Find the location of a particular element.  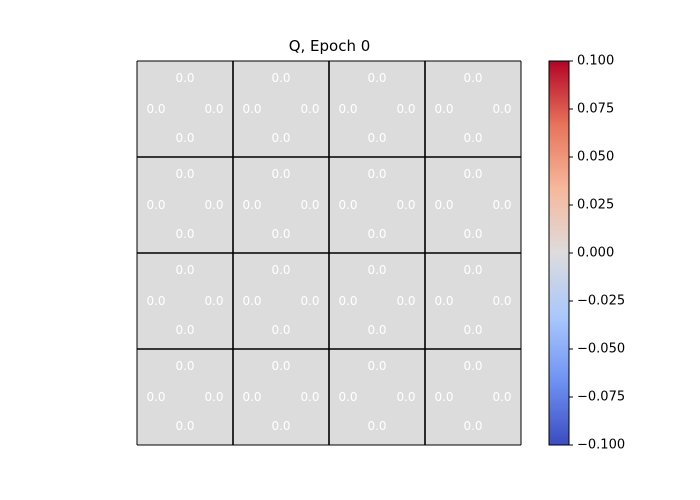

colorbar-tick-label: 0.100 is located at coordinates (595, 61).